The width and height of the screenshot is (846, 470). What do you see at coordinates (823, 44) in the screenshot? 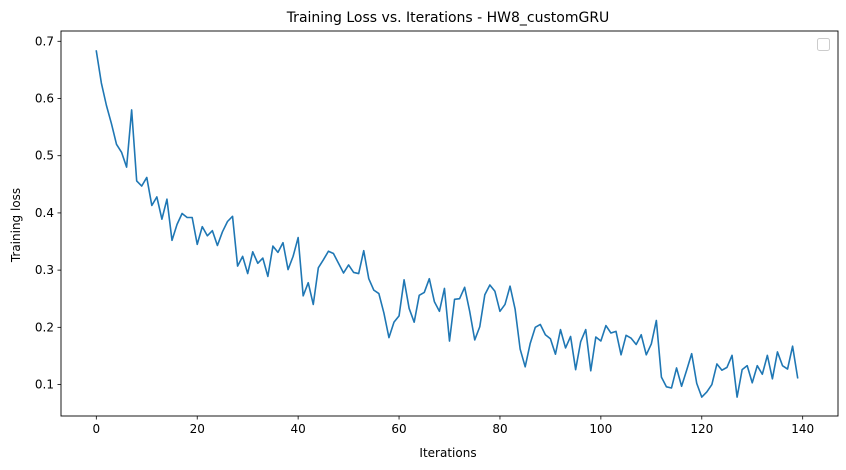
I see `legend-box` at bounding box center [823, 44].